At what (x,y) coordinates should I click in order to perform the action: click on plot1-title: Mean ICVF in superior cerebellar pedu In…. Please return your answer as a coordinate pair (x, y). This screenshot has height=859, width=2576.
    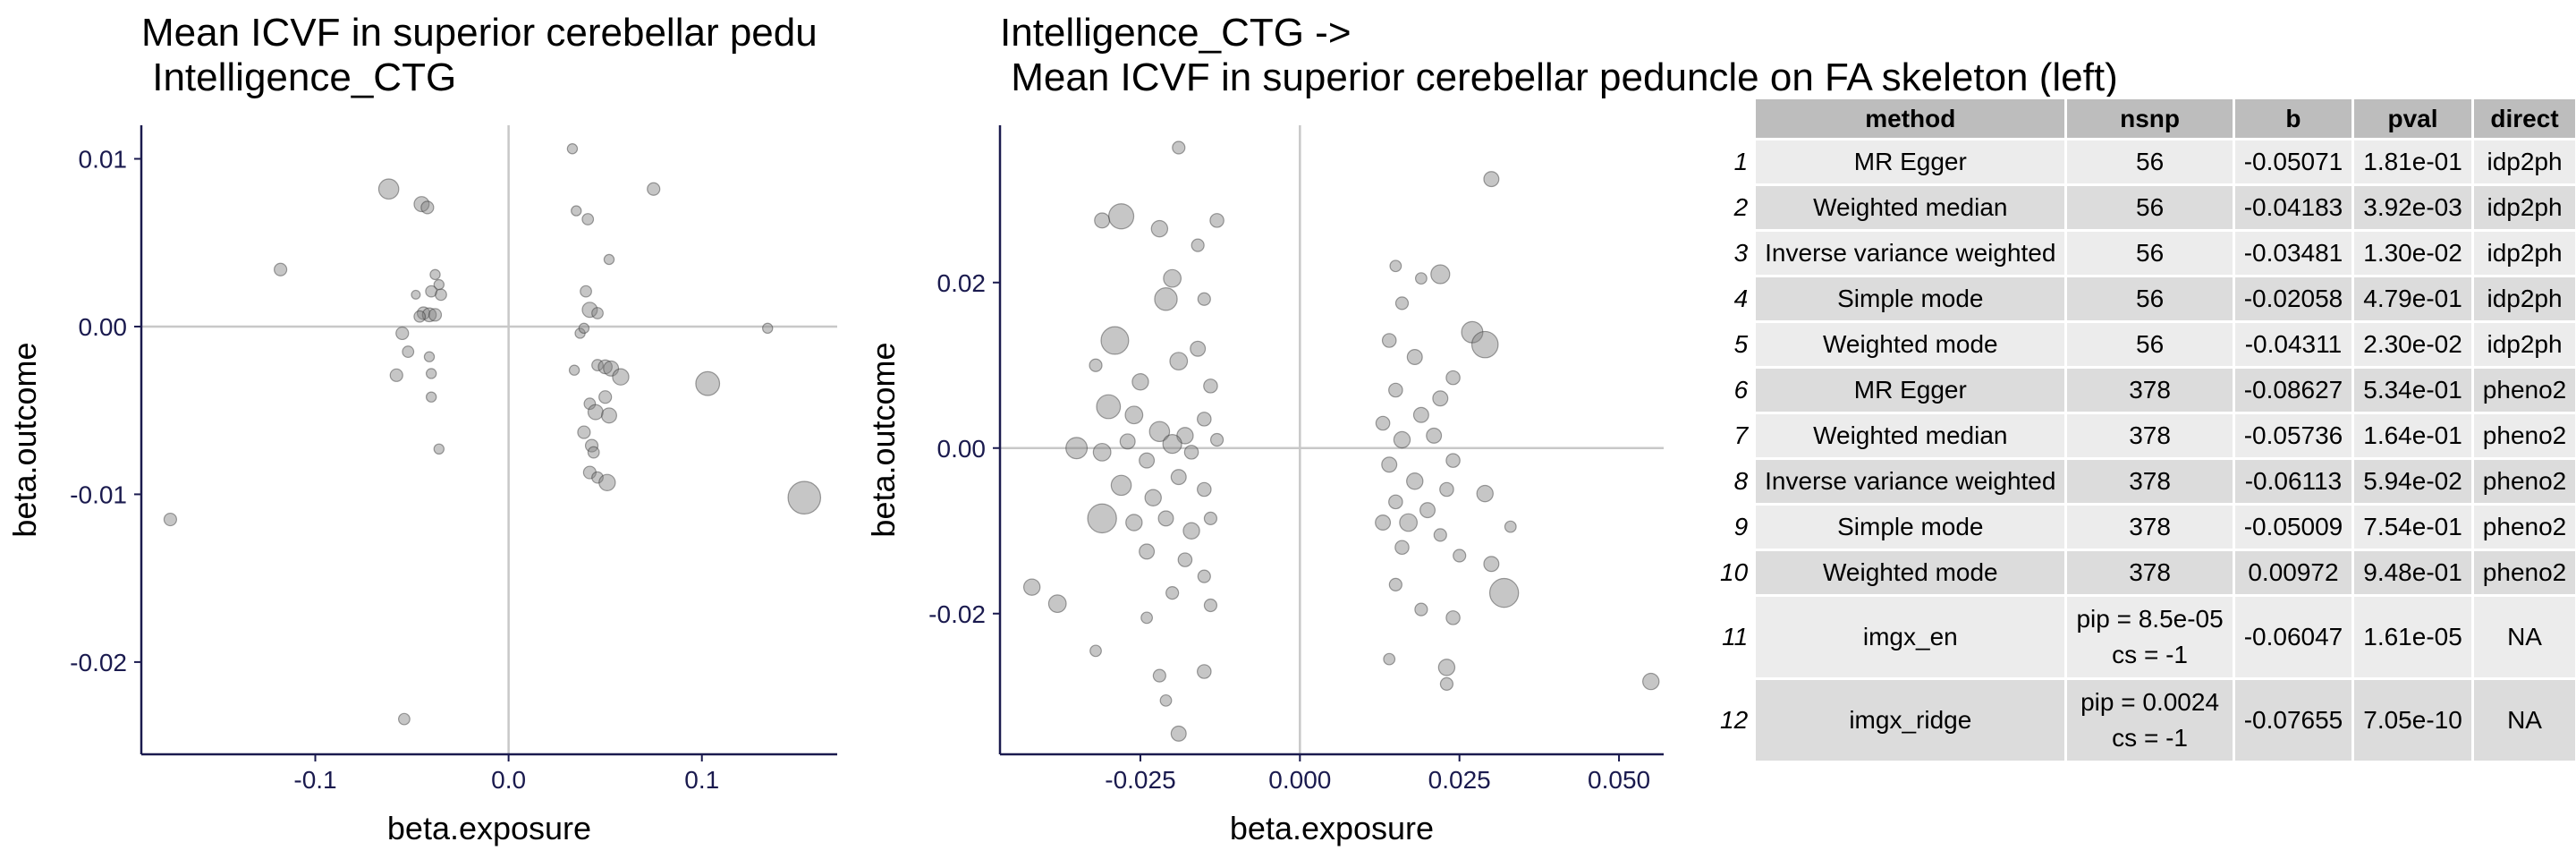
    Looking at the image, I should click on (499, 60).